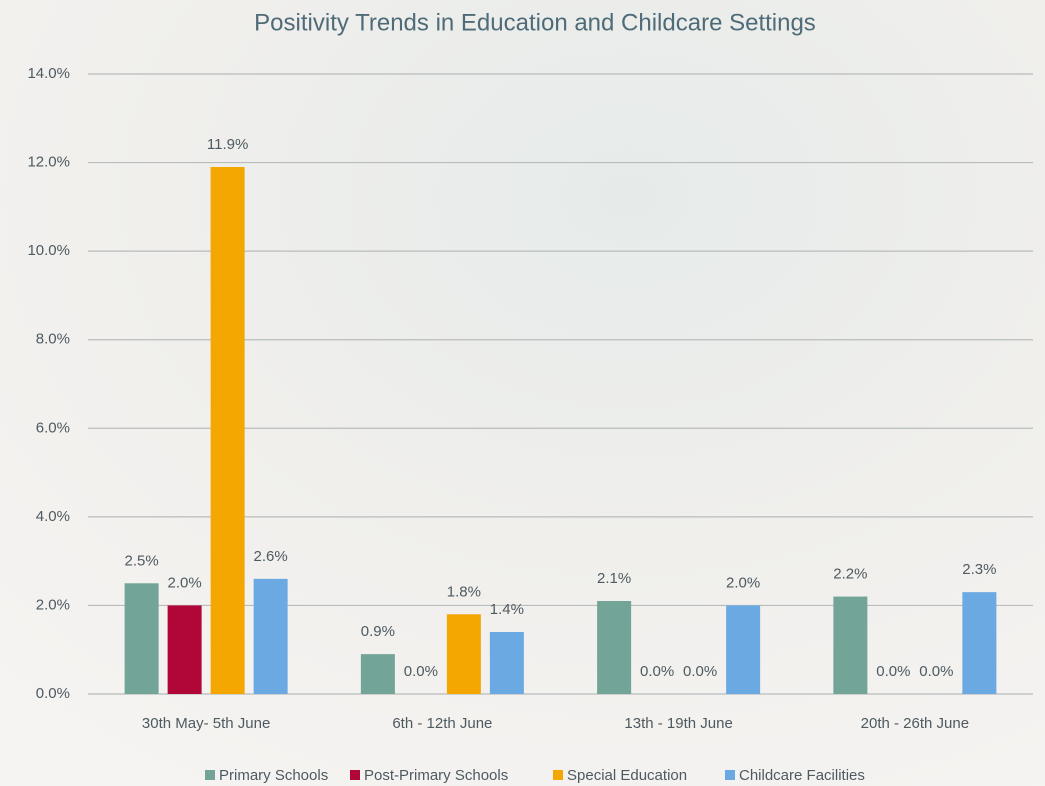 Image resolution: width=1045 pixels, height=786 pixels. I want to click on legend-label: Primary Schools, so click(273, 775).